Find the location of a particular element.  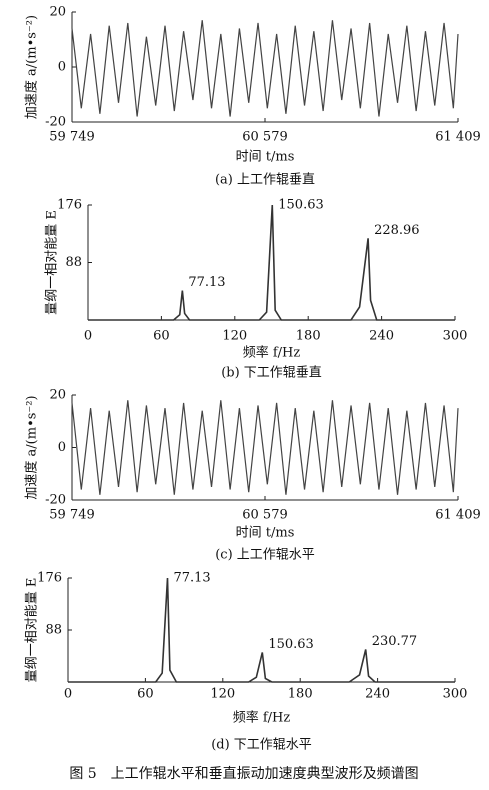

subtitle: (c) 上工作辊水平 is located at coordinates (265, 555).